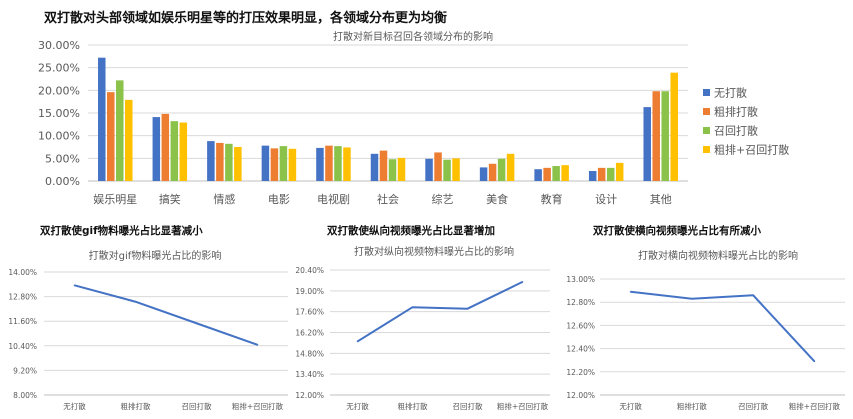 This screenshot has width=853, height=419. I want to click on bar-y-tick-label: 0.00%, so click(62, 181).